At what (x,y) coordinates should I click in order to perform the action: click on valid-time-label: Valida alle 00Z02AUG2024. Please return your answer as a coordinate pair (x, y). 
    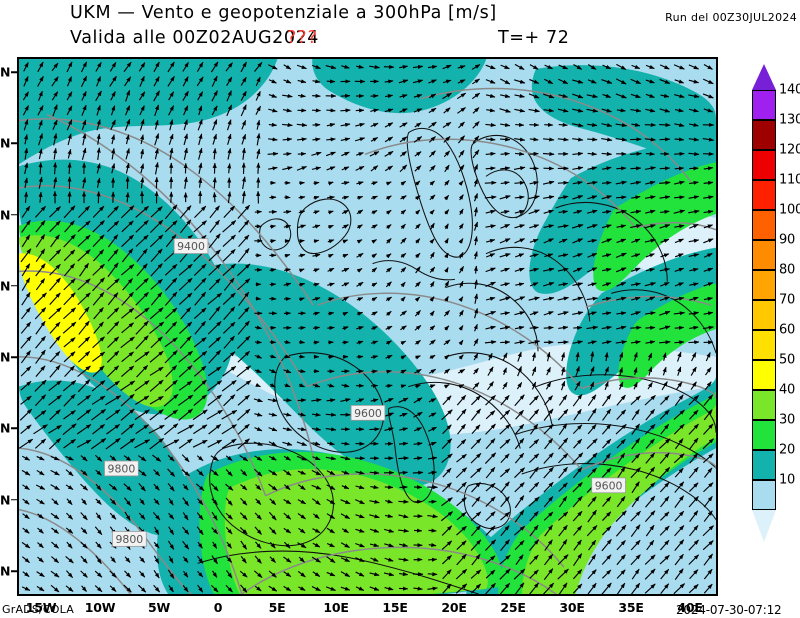
    Looking at the image, I should click on (195, 38).